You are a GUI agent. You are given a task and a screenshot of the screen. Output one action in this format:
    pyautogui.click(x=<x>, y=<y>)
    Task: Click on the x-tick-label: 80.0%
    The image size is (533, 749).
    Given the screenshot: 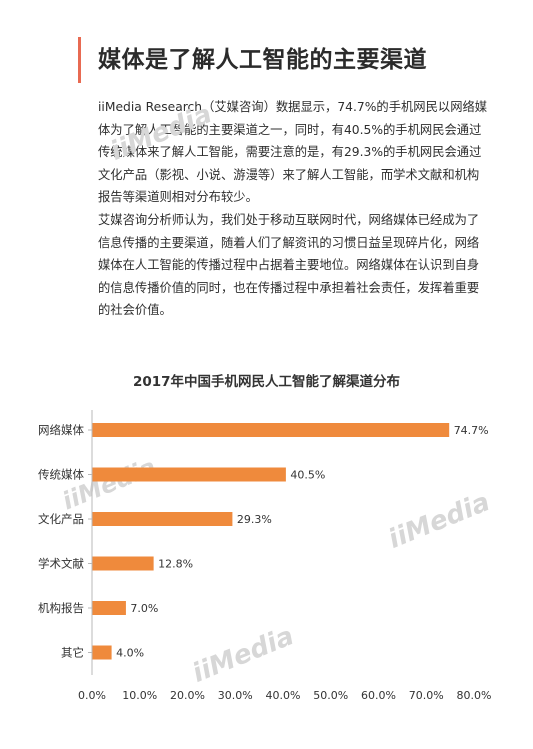 What is the action you would take?
    pyautogui.click(x=474, y=695)
    